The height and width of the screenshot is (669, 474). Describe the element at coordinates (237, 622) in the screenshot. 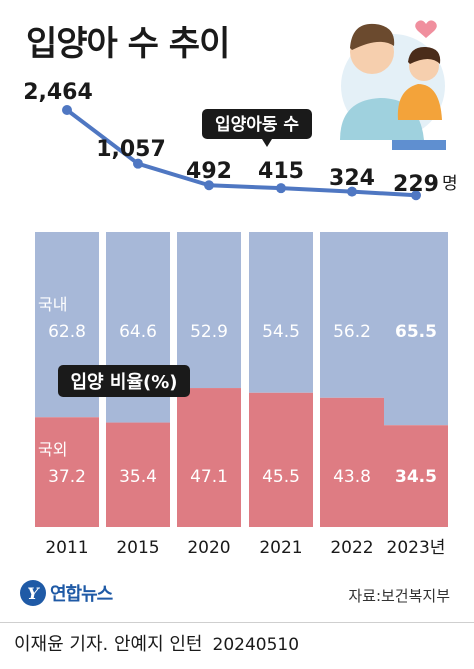

I see `footer-divider` at that location.